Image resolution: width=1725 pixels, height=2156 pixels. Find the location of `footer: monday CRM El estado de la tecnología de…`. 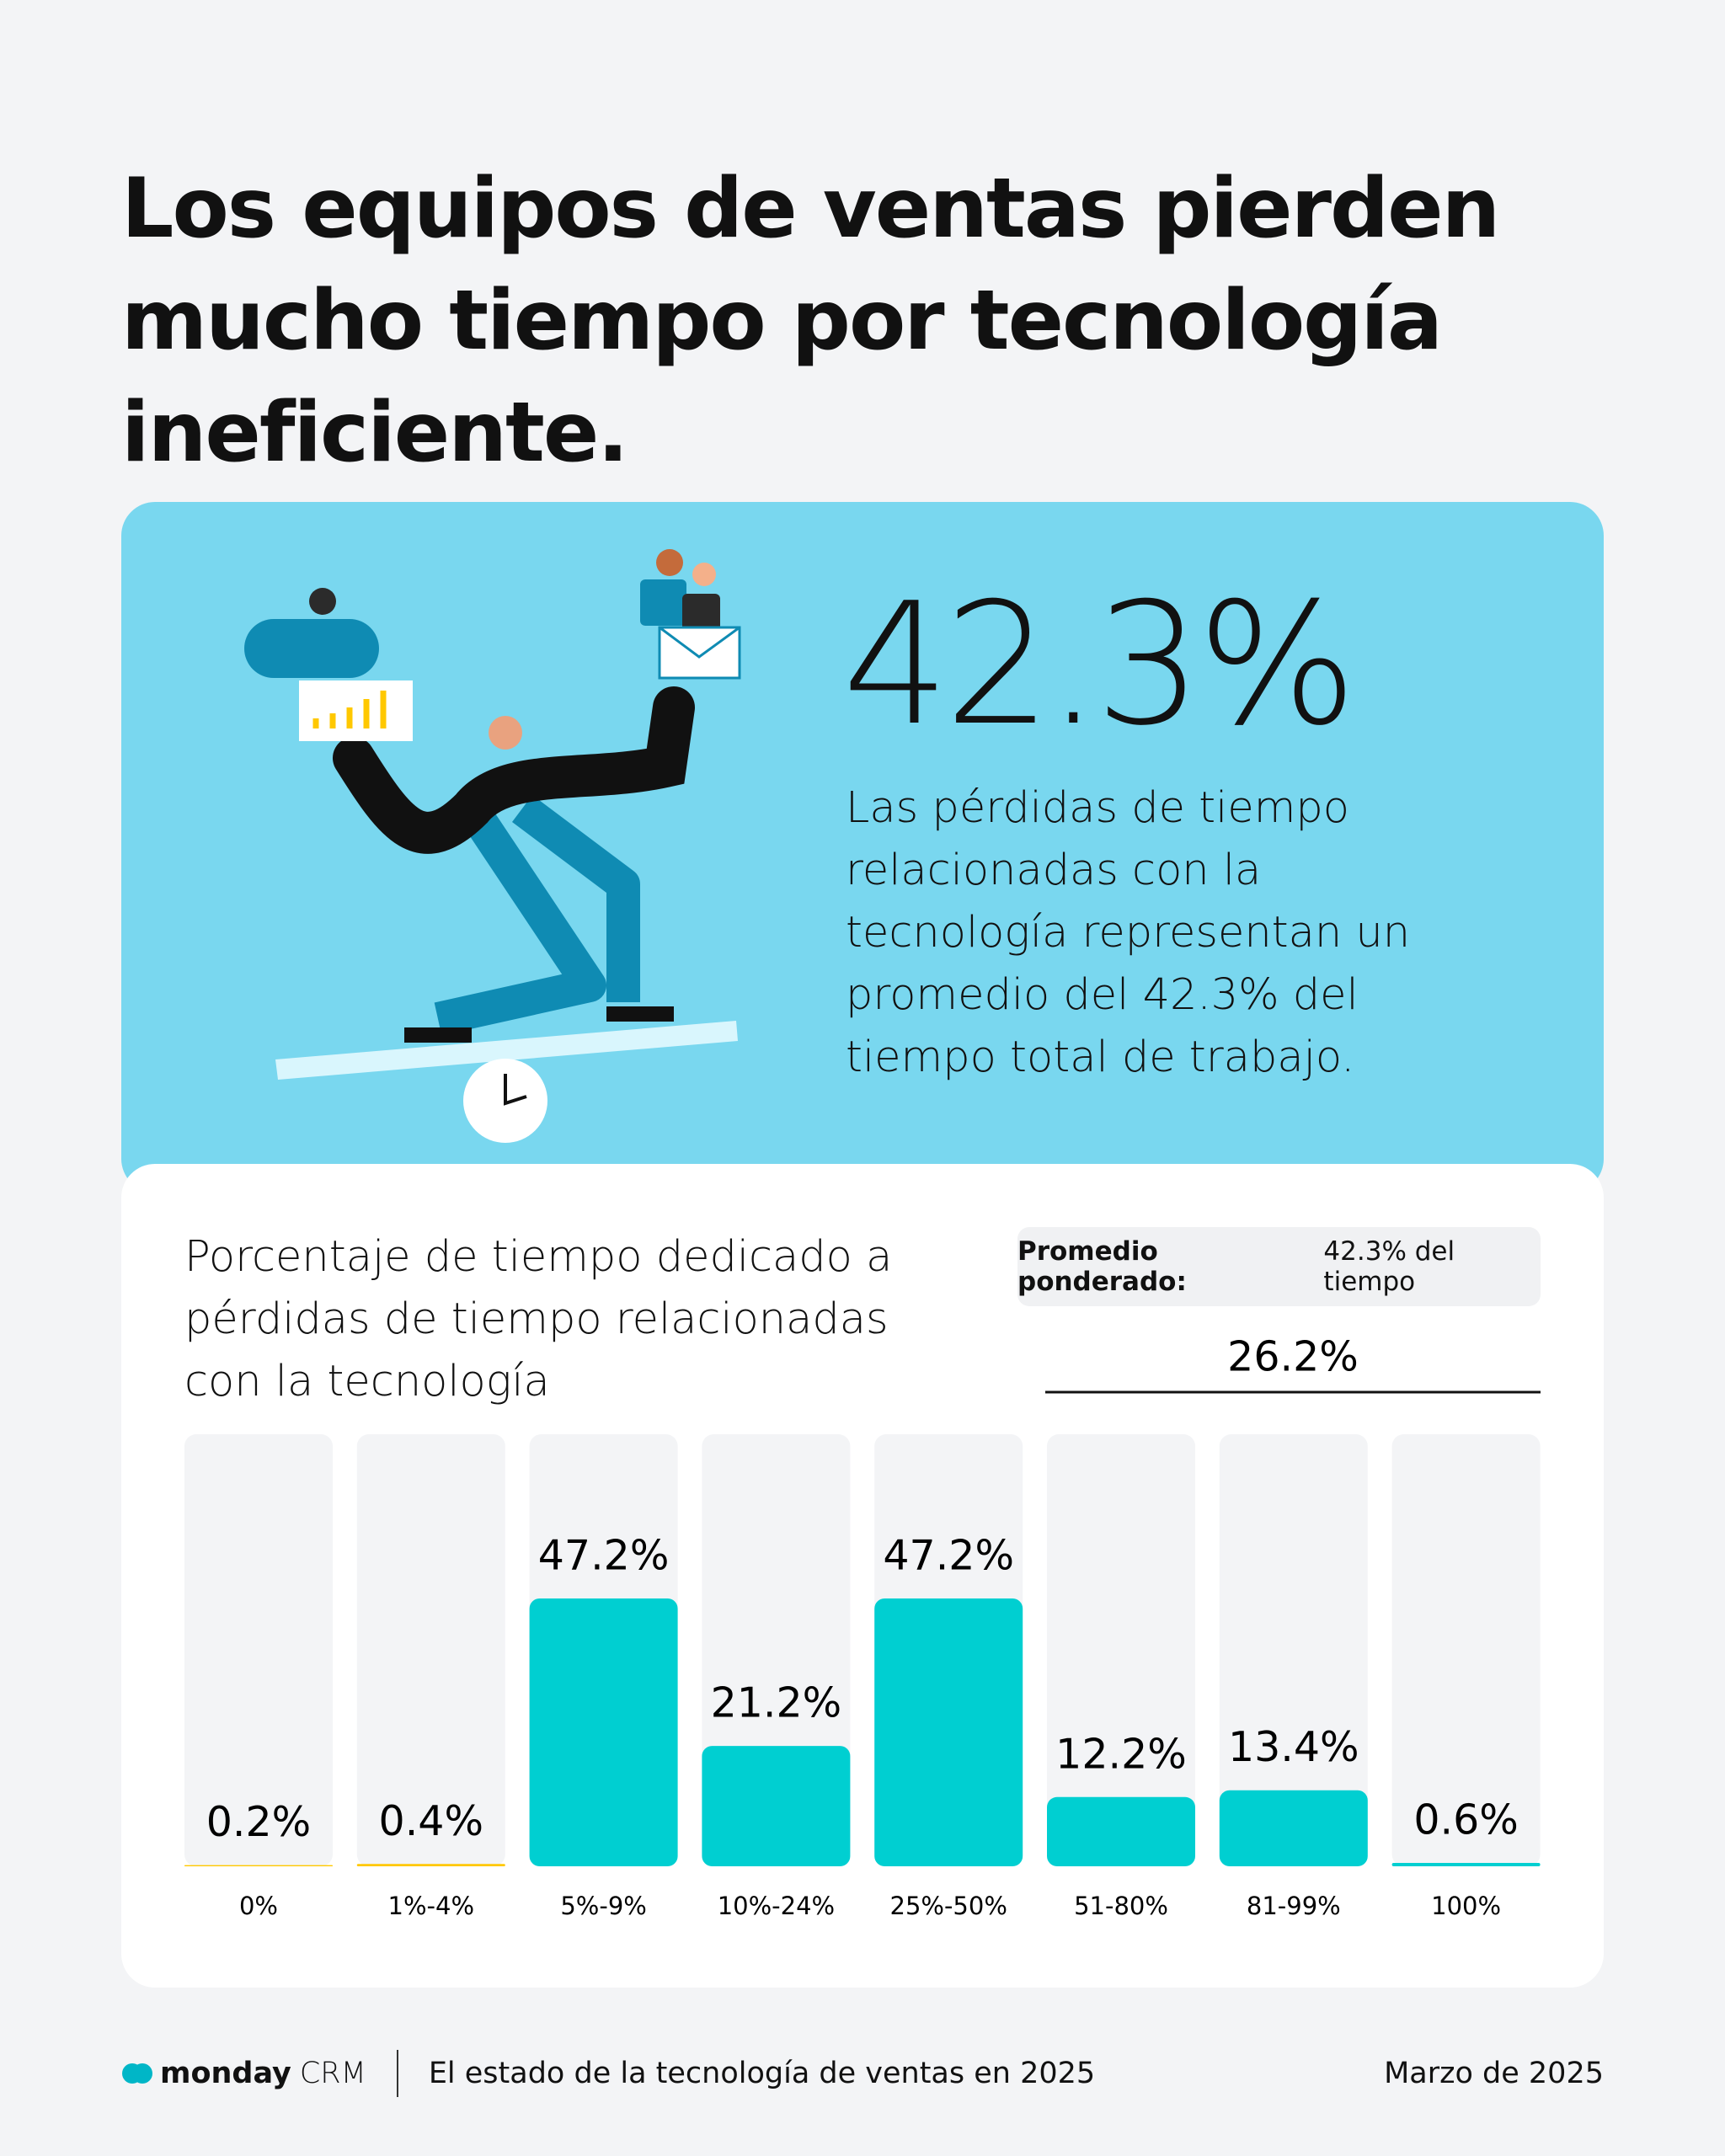

footer: monday CRM El estado de la tecnología de… is located at coordinates (862, 2073).